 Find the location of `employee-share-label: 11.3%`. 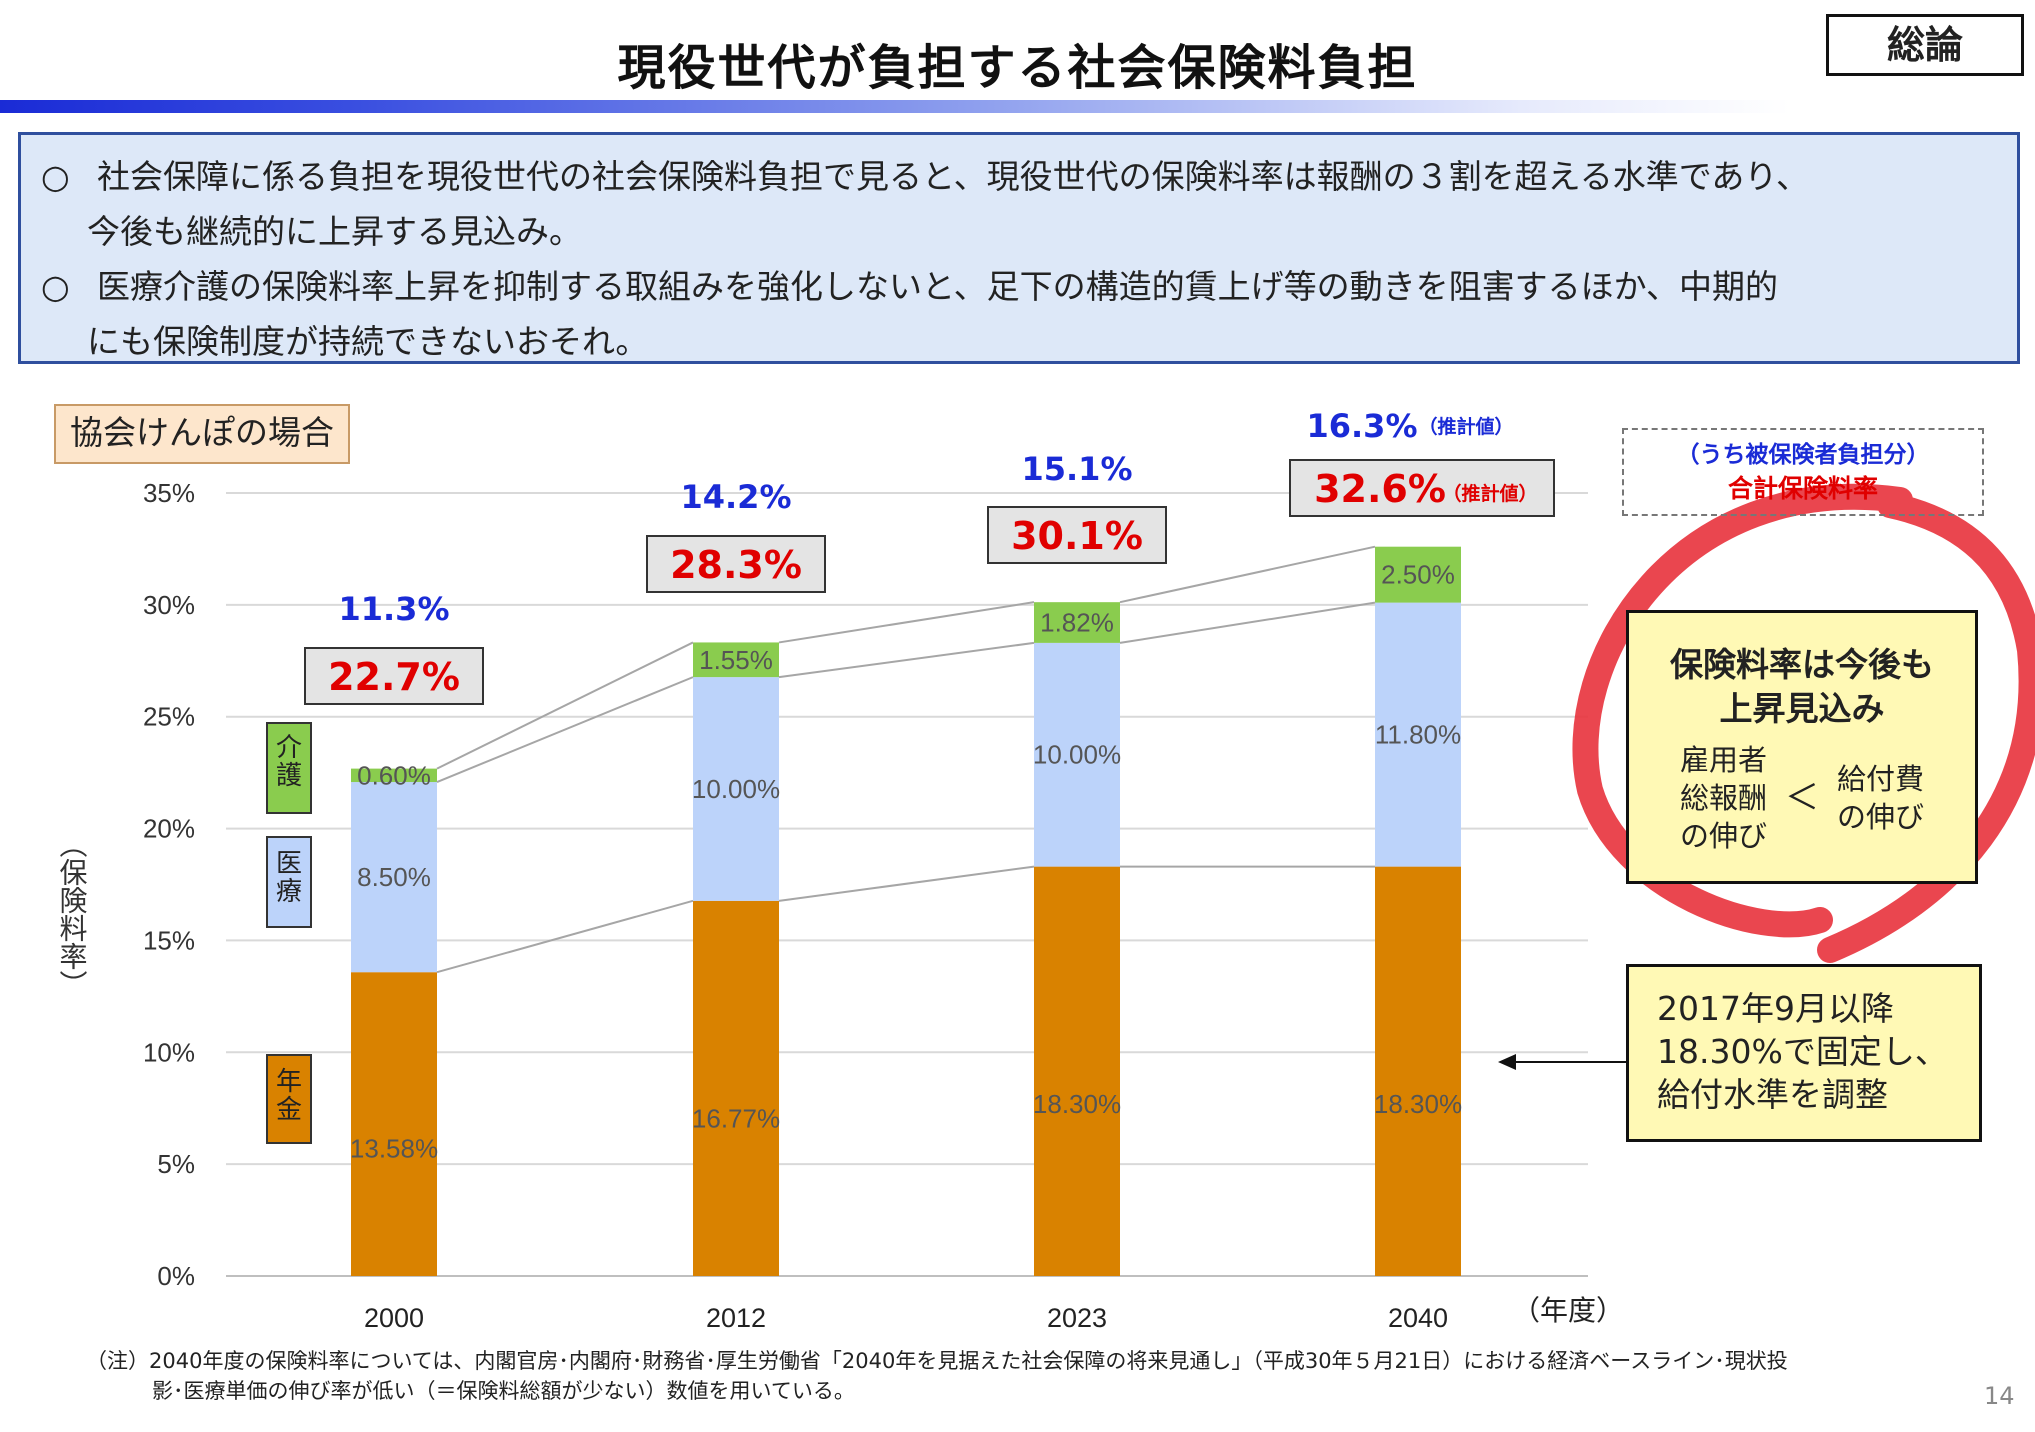

employee-share-label: 11.3% is located at coordinates (393, 609).